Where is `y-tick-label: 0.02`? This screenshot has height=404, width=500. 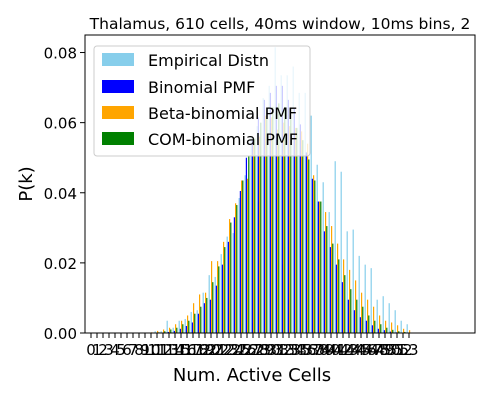 y-tick-label: 0.02 is located at coordinates (60, 264).